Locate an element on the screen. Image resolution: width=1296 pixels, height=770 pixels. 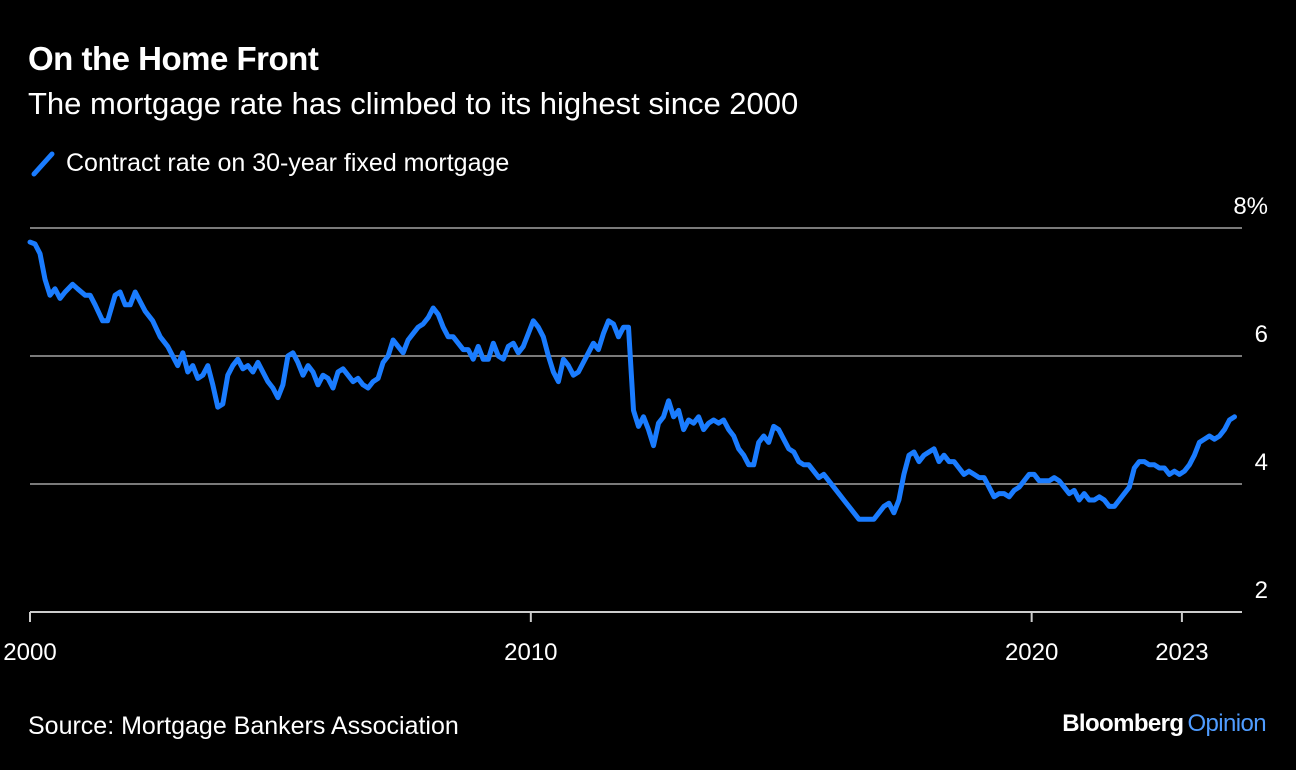
x-tick-label: 2020 is located at coordinates (1031, 652).